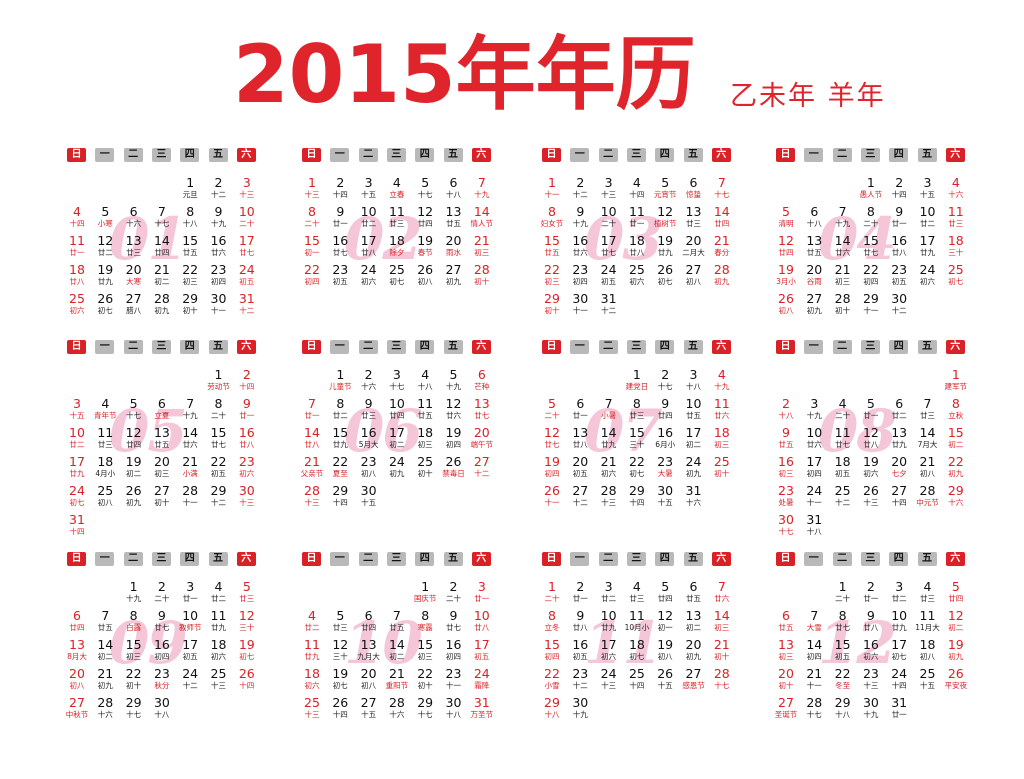 The width and height of the screenshot is (1024, 779). Describe the element at coordinates (871, 469) in the screenshot. I see `day-cell: 19 初六` at that location.